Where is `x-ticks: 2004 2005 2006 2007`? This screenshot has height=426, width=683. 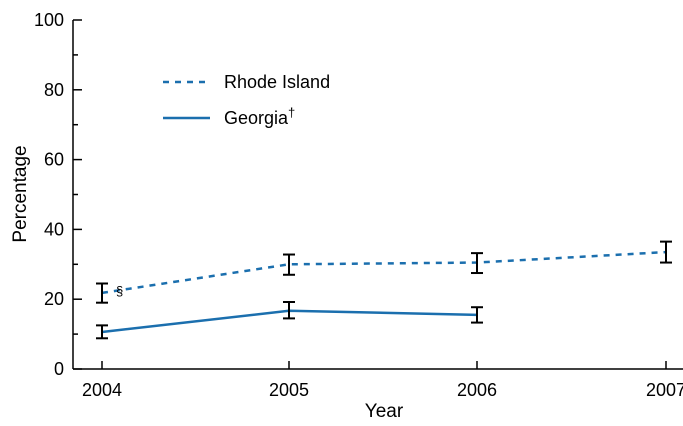 x-ticks: 2004 2005 2006 2007 is located at coordinates (382, 380).